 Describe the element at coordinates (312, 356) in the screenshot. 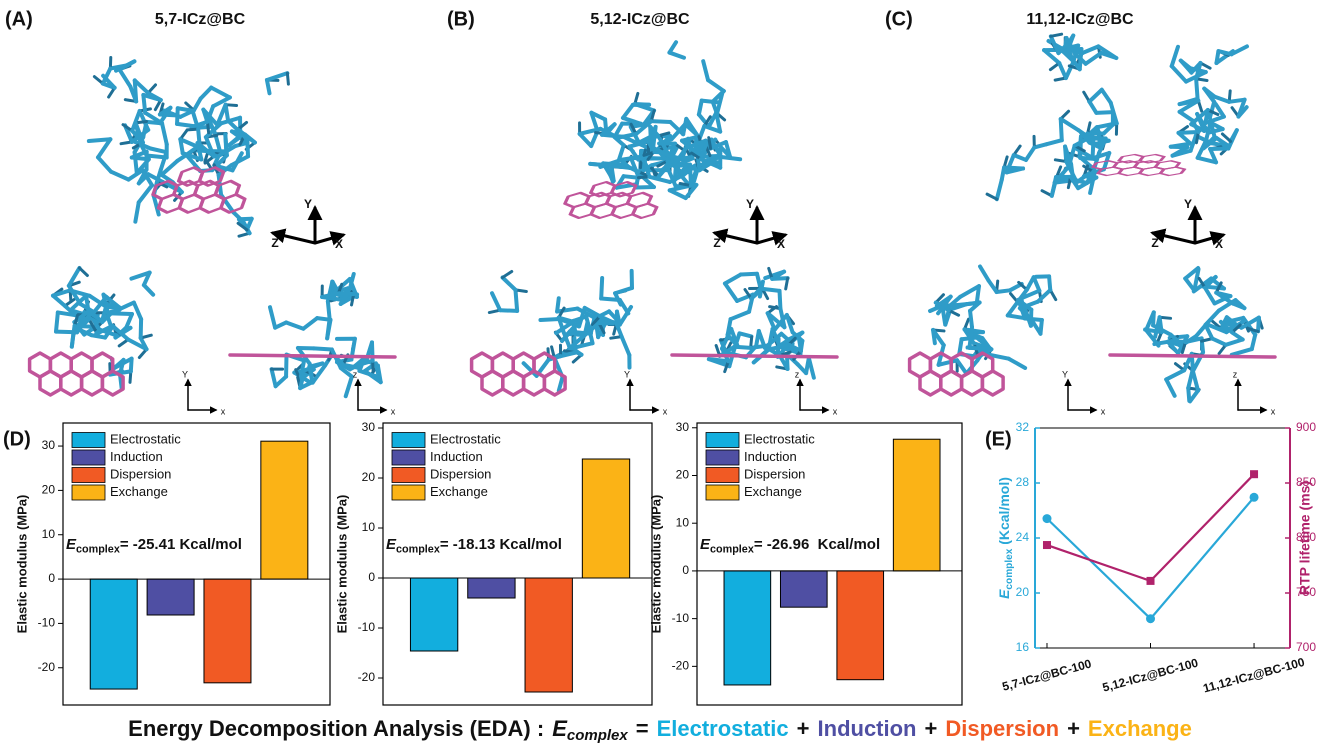

I see `guest-edge-on` at that location.